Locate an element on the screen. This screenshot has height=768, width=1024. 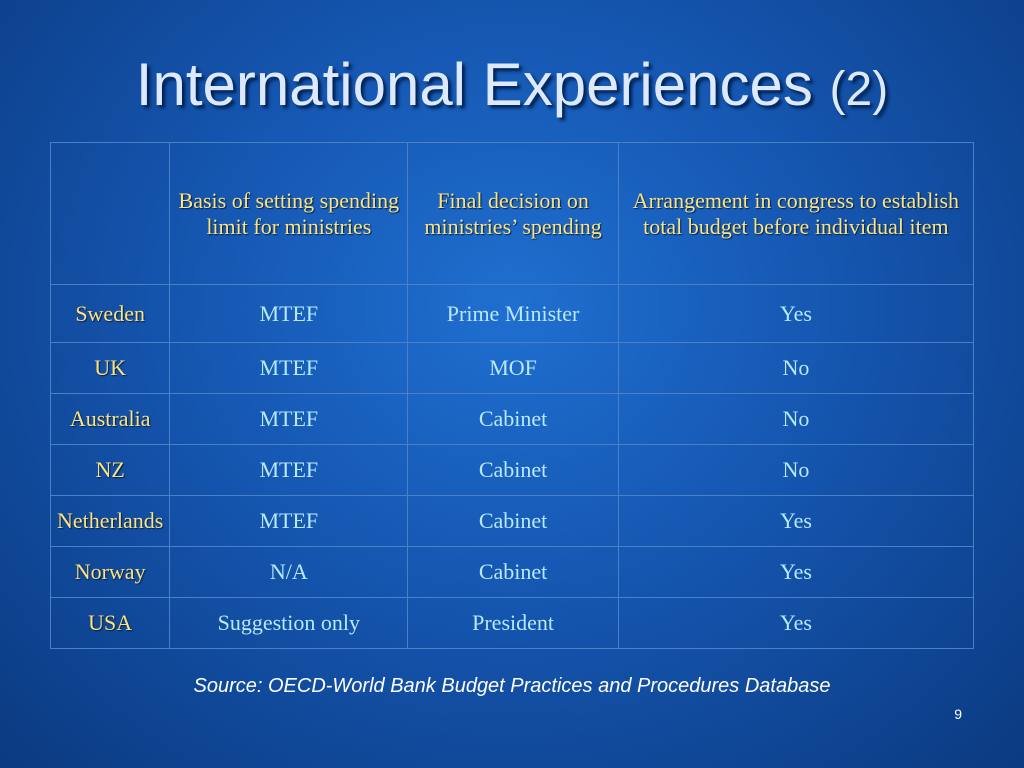
column-header: Final decision on ministries’ spending is located at coordinates (513, 213).